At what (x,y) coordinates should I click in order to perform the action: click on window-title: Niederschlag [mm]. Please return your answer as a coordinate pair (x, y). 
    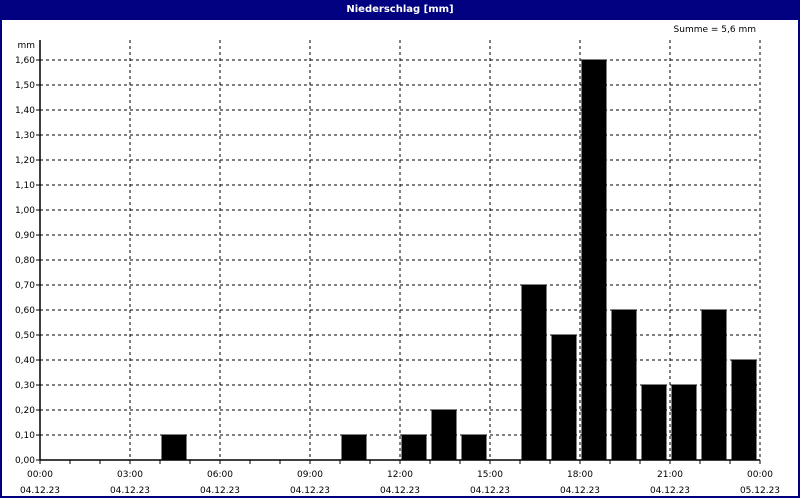
    Looking at the image, I should click on (400, 10).